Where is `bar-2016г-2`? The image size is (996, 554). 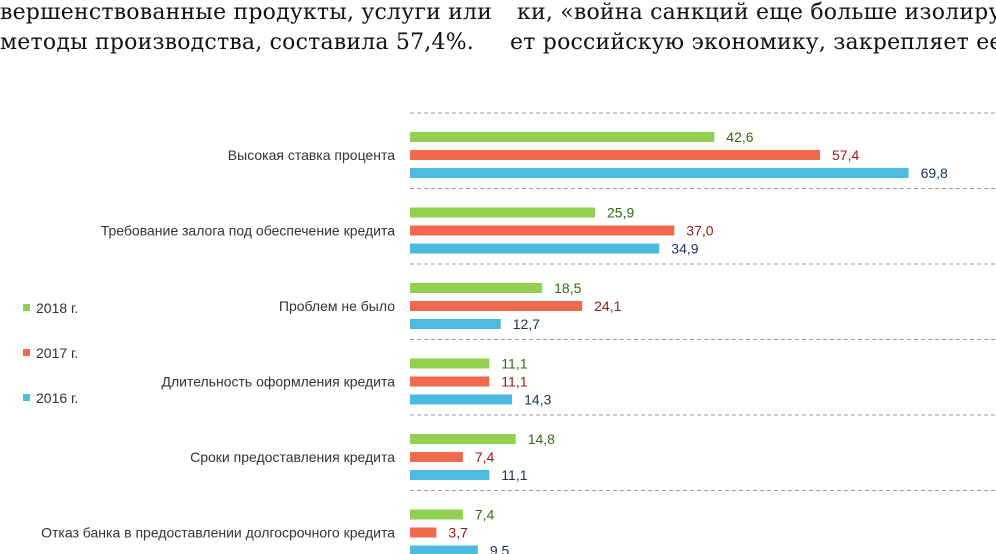
bar-2016г-2 is located at coordinates (455, 324).